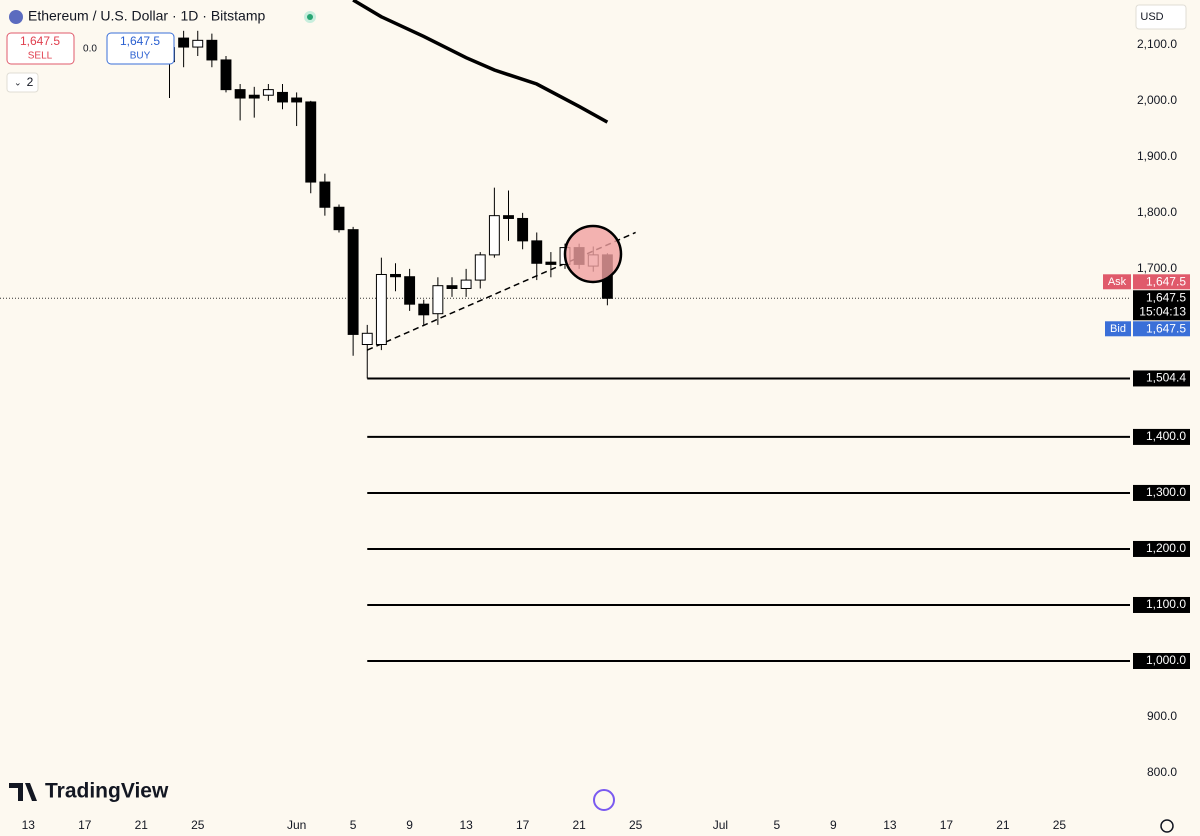  What do you see at coordinates (140, 56) in the screenshot?
I see `buy-label: BUY` at bounding box center [140, 56].